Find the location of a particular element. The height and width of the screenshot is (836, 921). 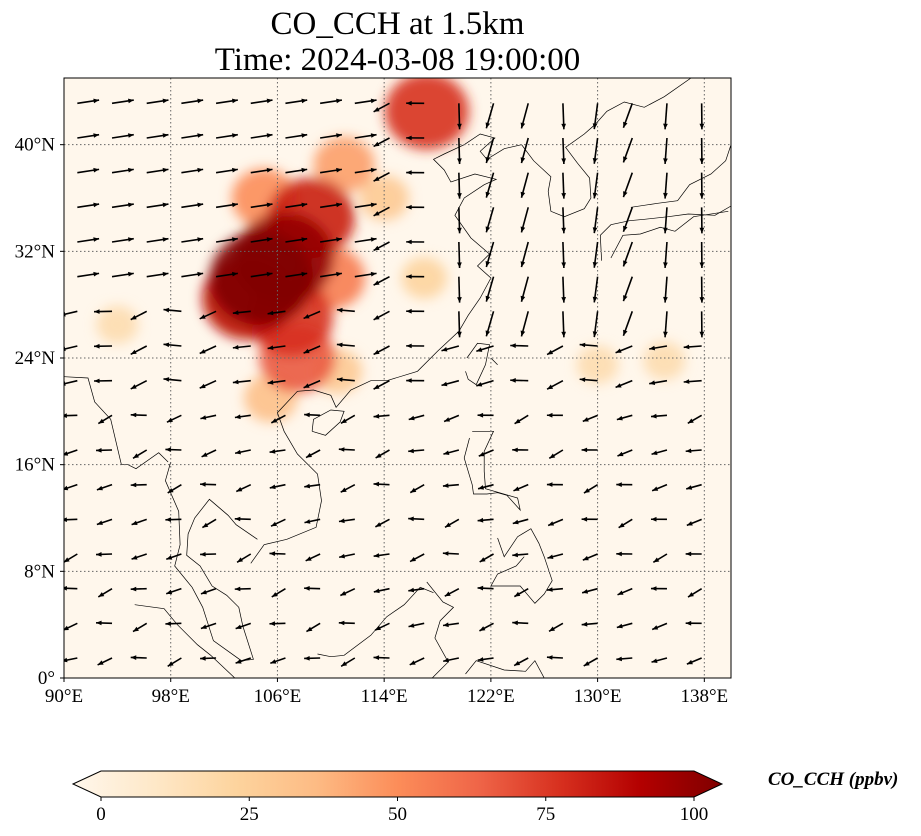

title-line-time: Time: 2024-03-08 19:00:00 is located at coordinates (397, 60).